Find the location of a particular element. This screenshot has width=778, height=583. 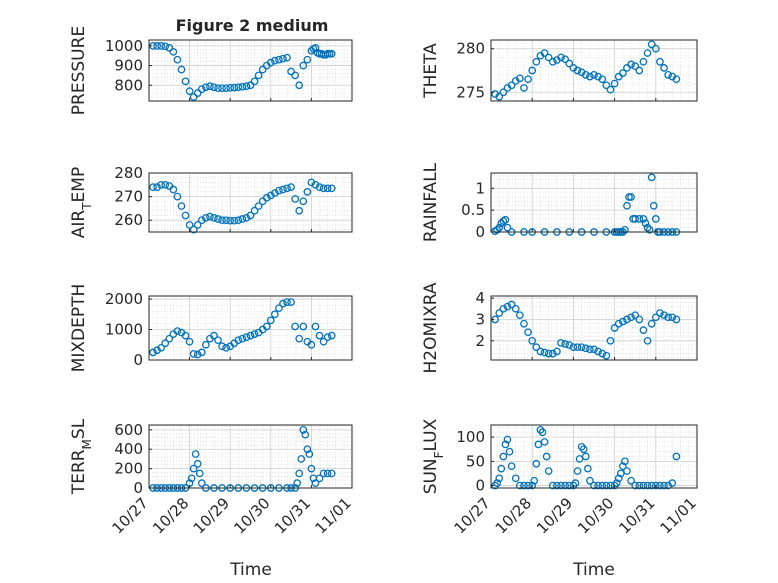

y-tick-label: 900 is located at coordinates (128, 66).